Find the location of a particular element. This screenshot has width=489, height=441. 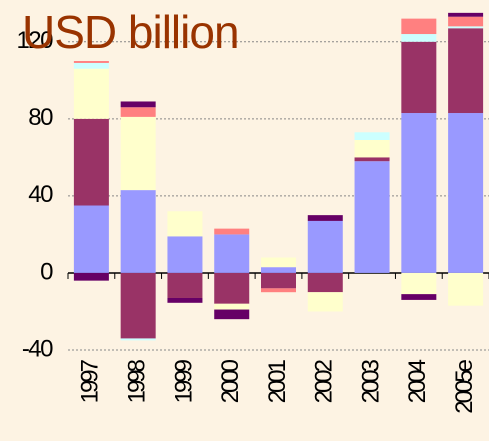

x-tick-label: 2005e is located at coordinates (464, 386).